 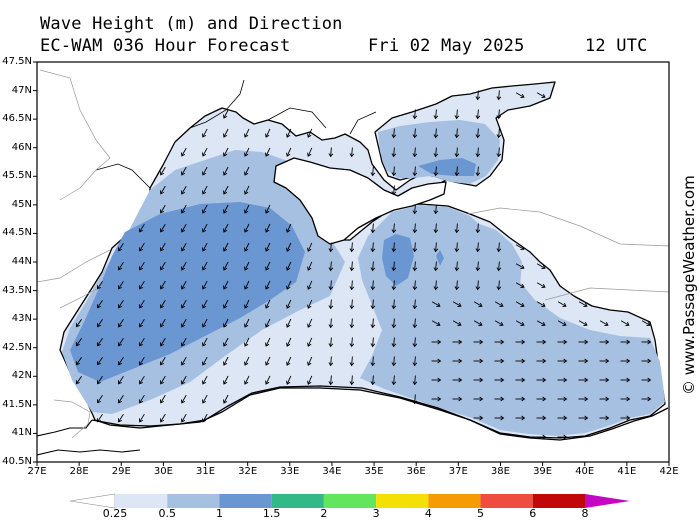 I want to click on wave-band-1-1.5-east, so click(x=398, y=260).